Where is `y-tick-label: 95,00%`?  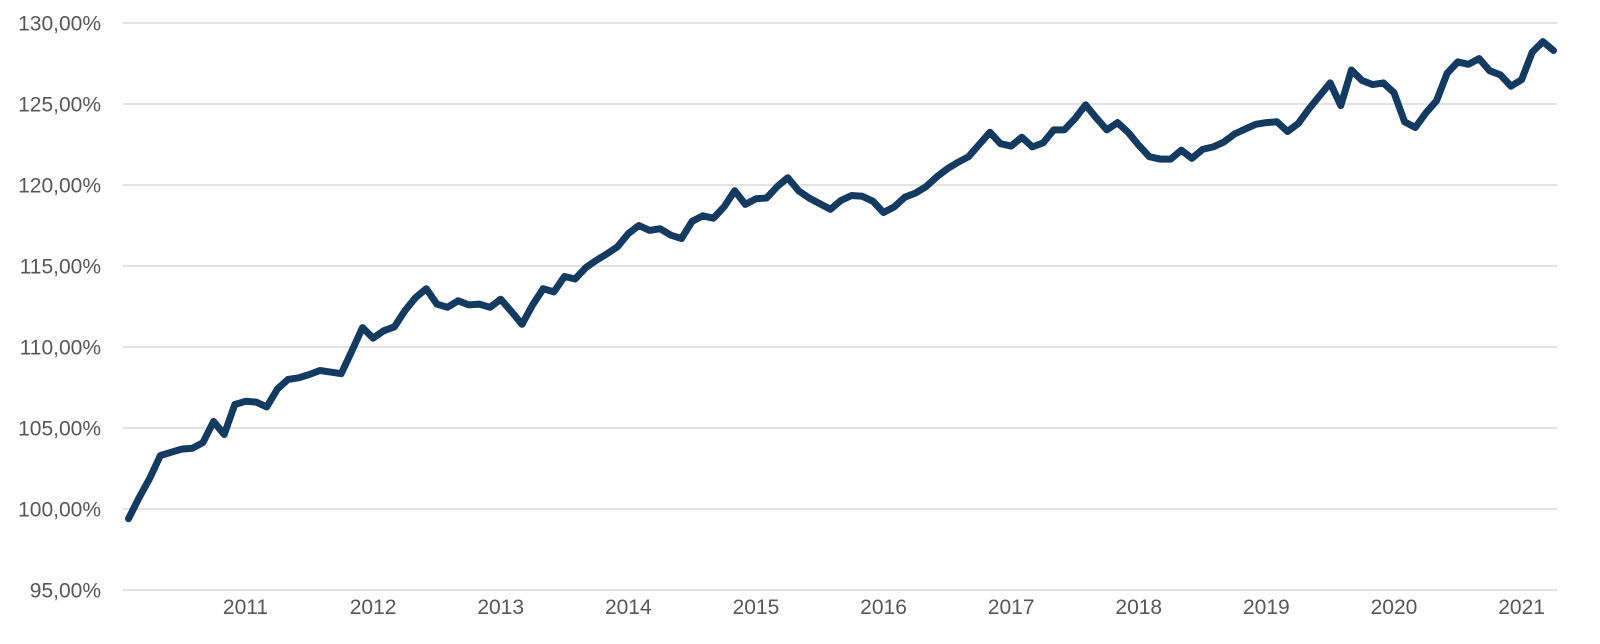
y-tick-label: 95,00% is located at coordinates (65, 591).